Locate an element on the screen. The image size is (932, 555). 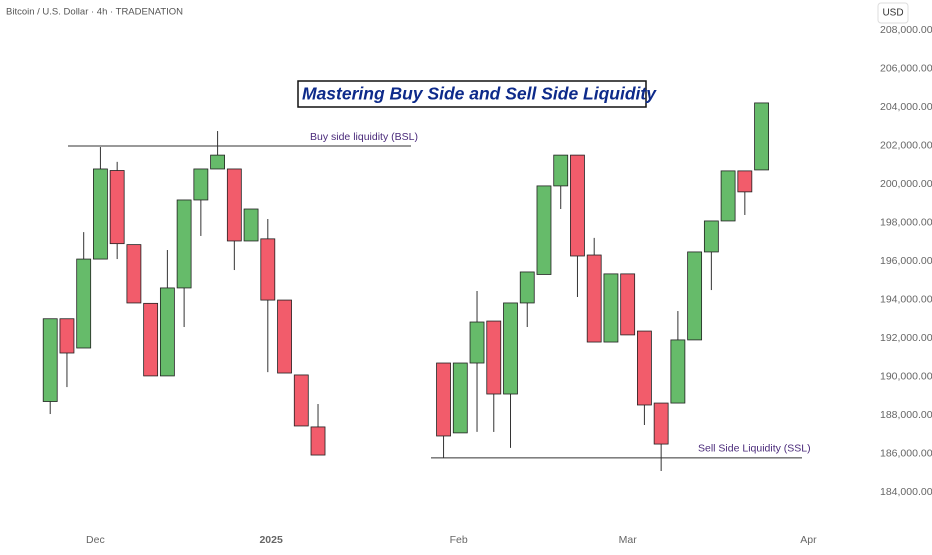
y-tick-label: 202,000.00 is located at coordinates (906, 145).